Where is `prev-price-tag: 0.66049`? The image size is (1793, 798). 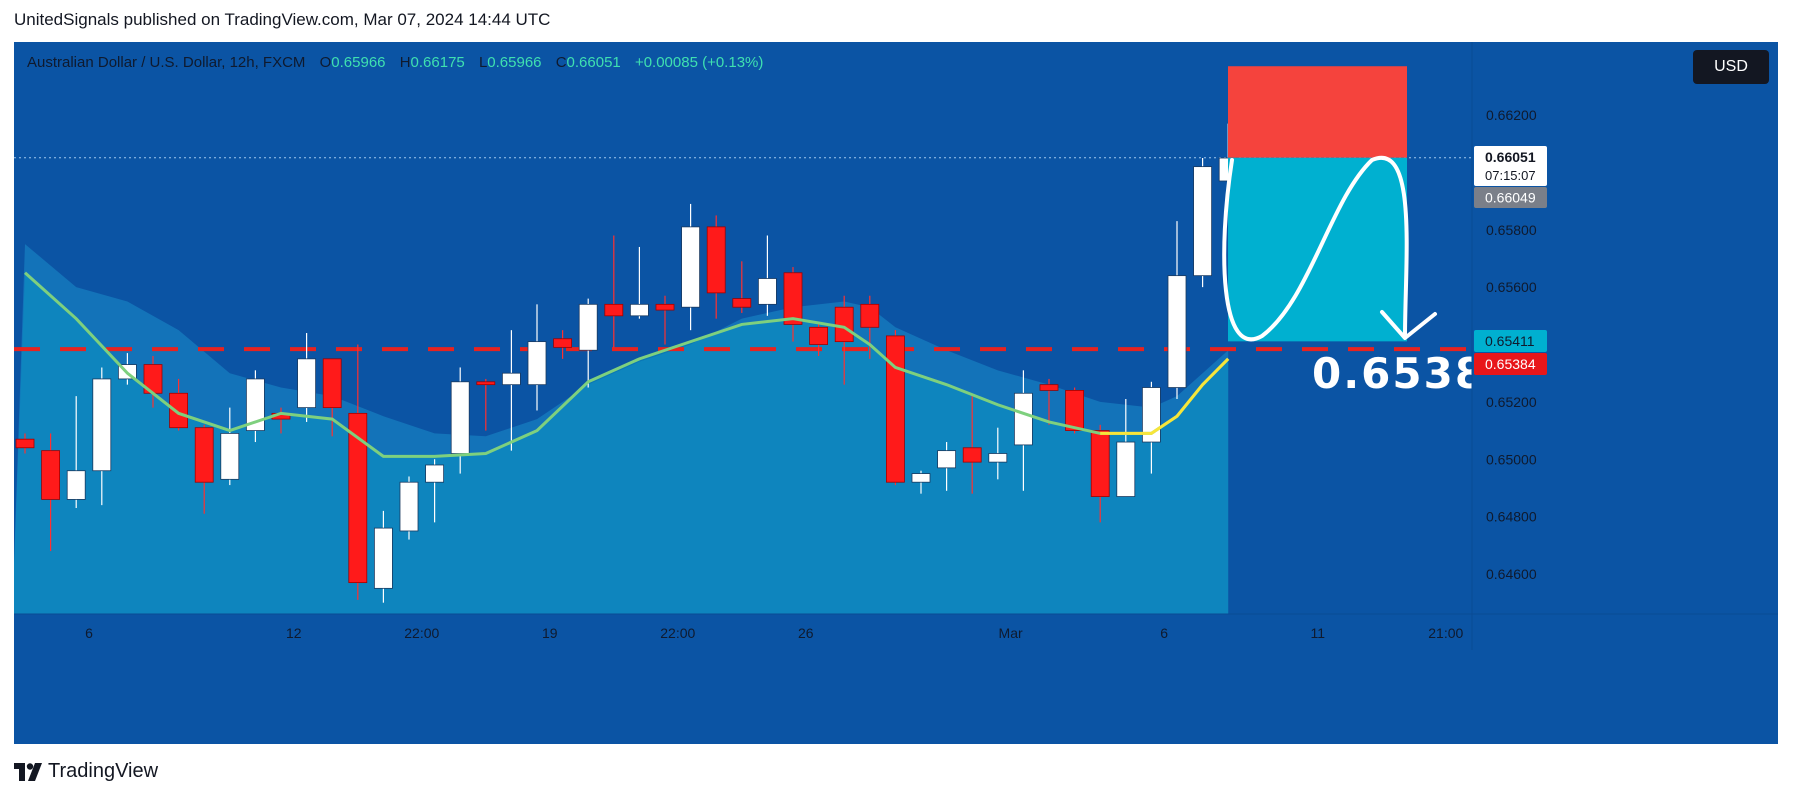 prev-price-tag: 0.66049 is located at coordinates (1510, 198).